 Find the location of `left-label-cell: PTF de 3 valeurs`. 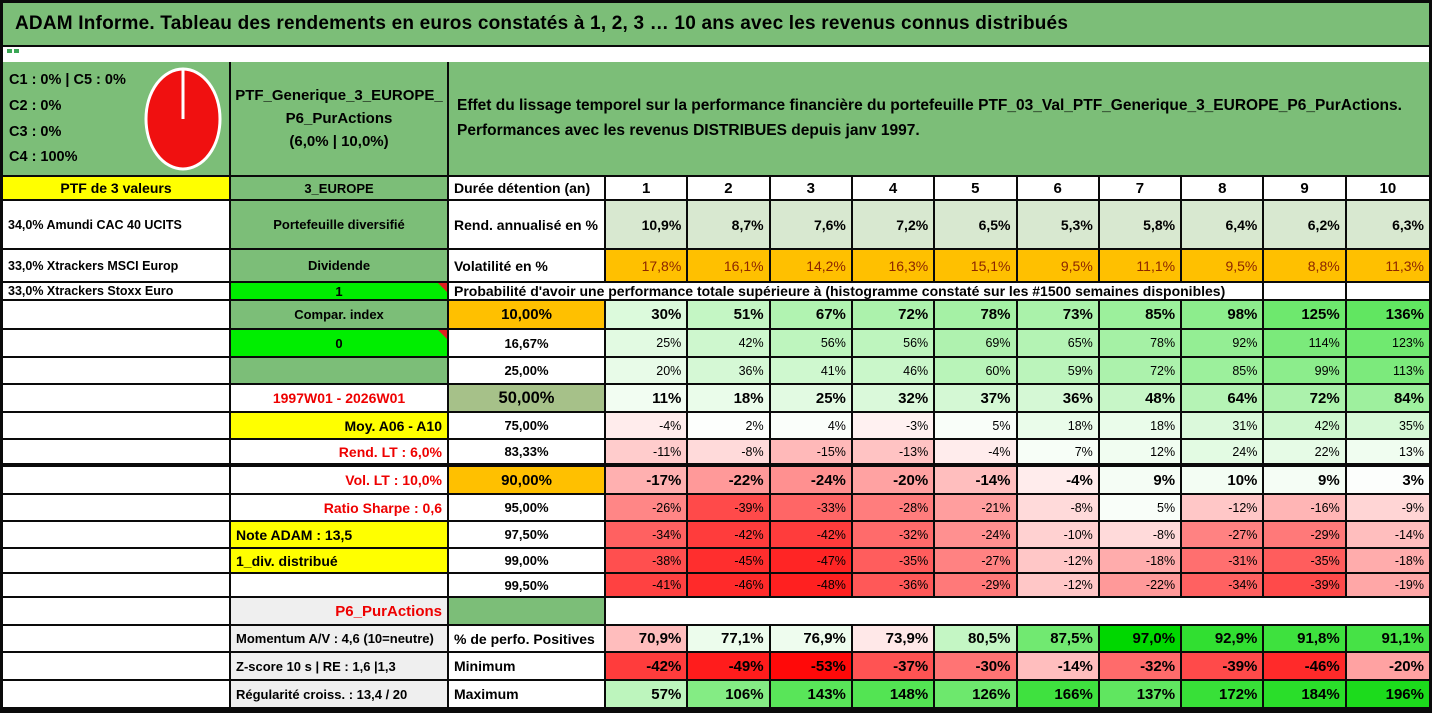

left-label-cell: PTF de 3 valeurs is located at coordinates (117, 189).